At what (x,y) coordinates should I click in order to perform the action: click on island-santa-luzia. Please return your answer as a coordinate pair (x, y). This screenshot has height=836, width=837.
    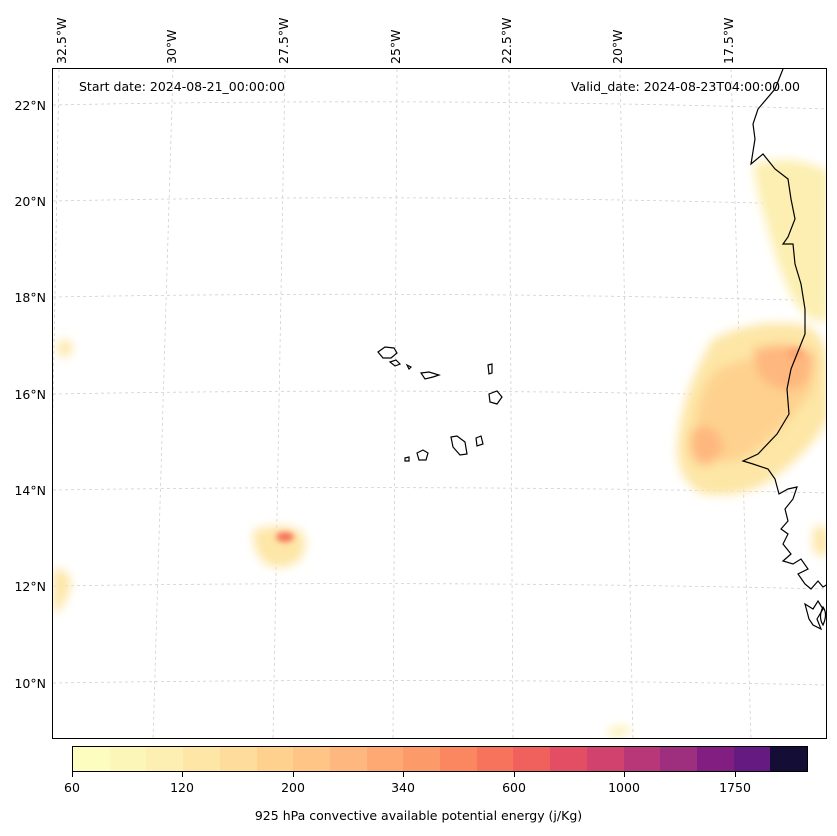
    Looking at the image, I should click on (409, 367).